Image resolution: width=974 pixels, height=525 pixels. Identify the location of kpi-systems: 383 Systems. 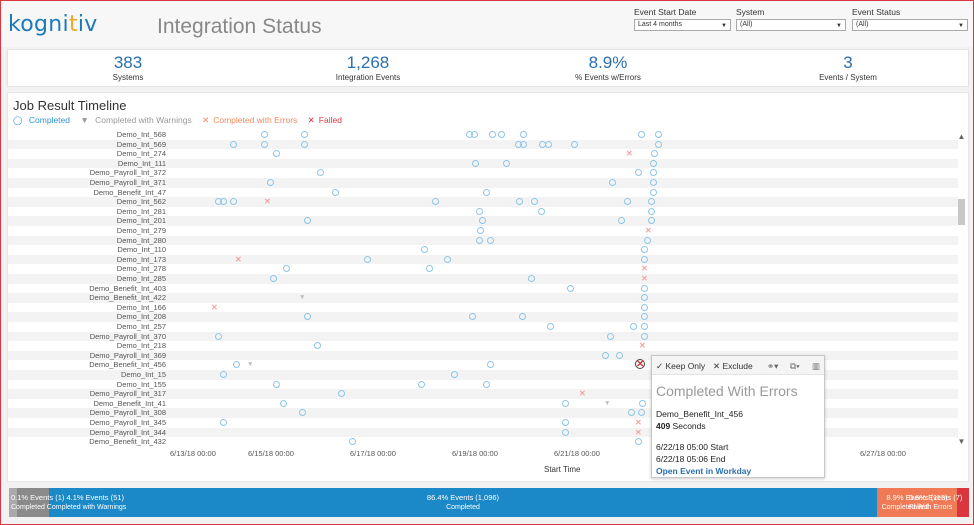
(128, 67).